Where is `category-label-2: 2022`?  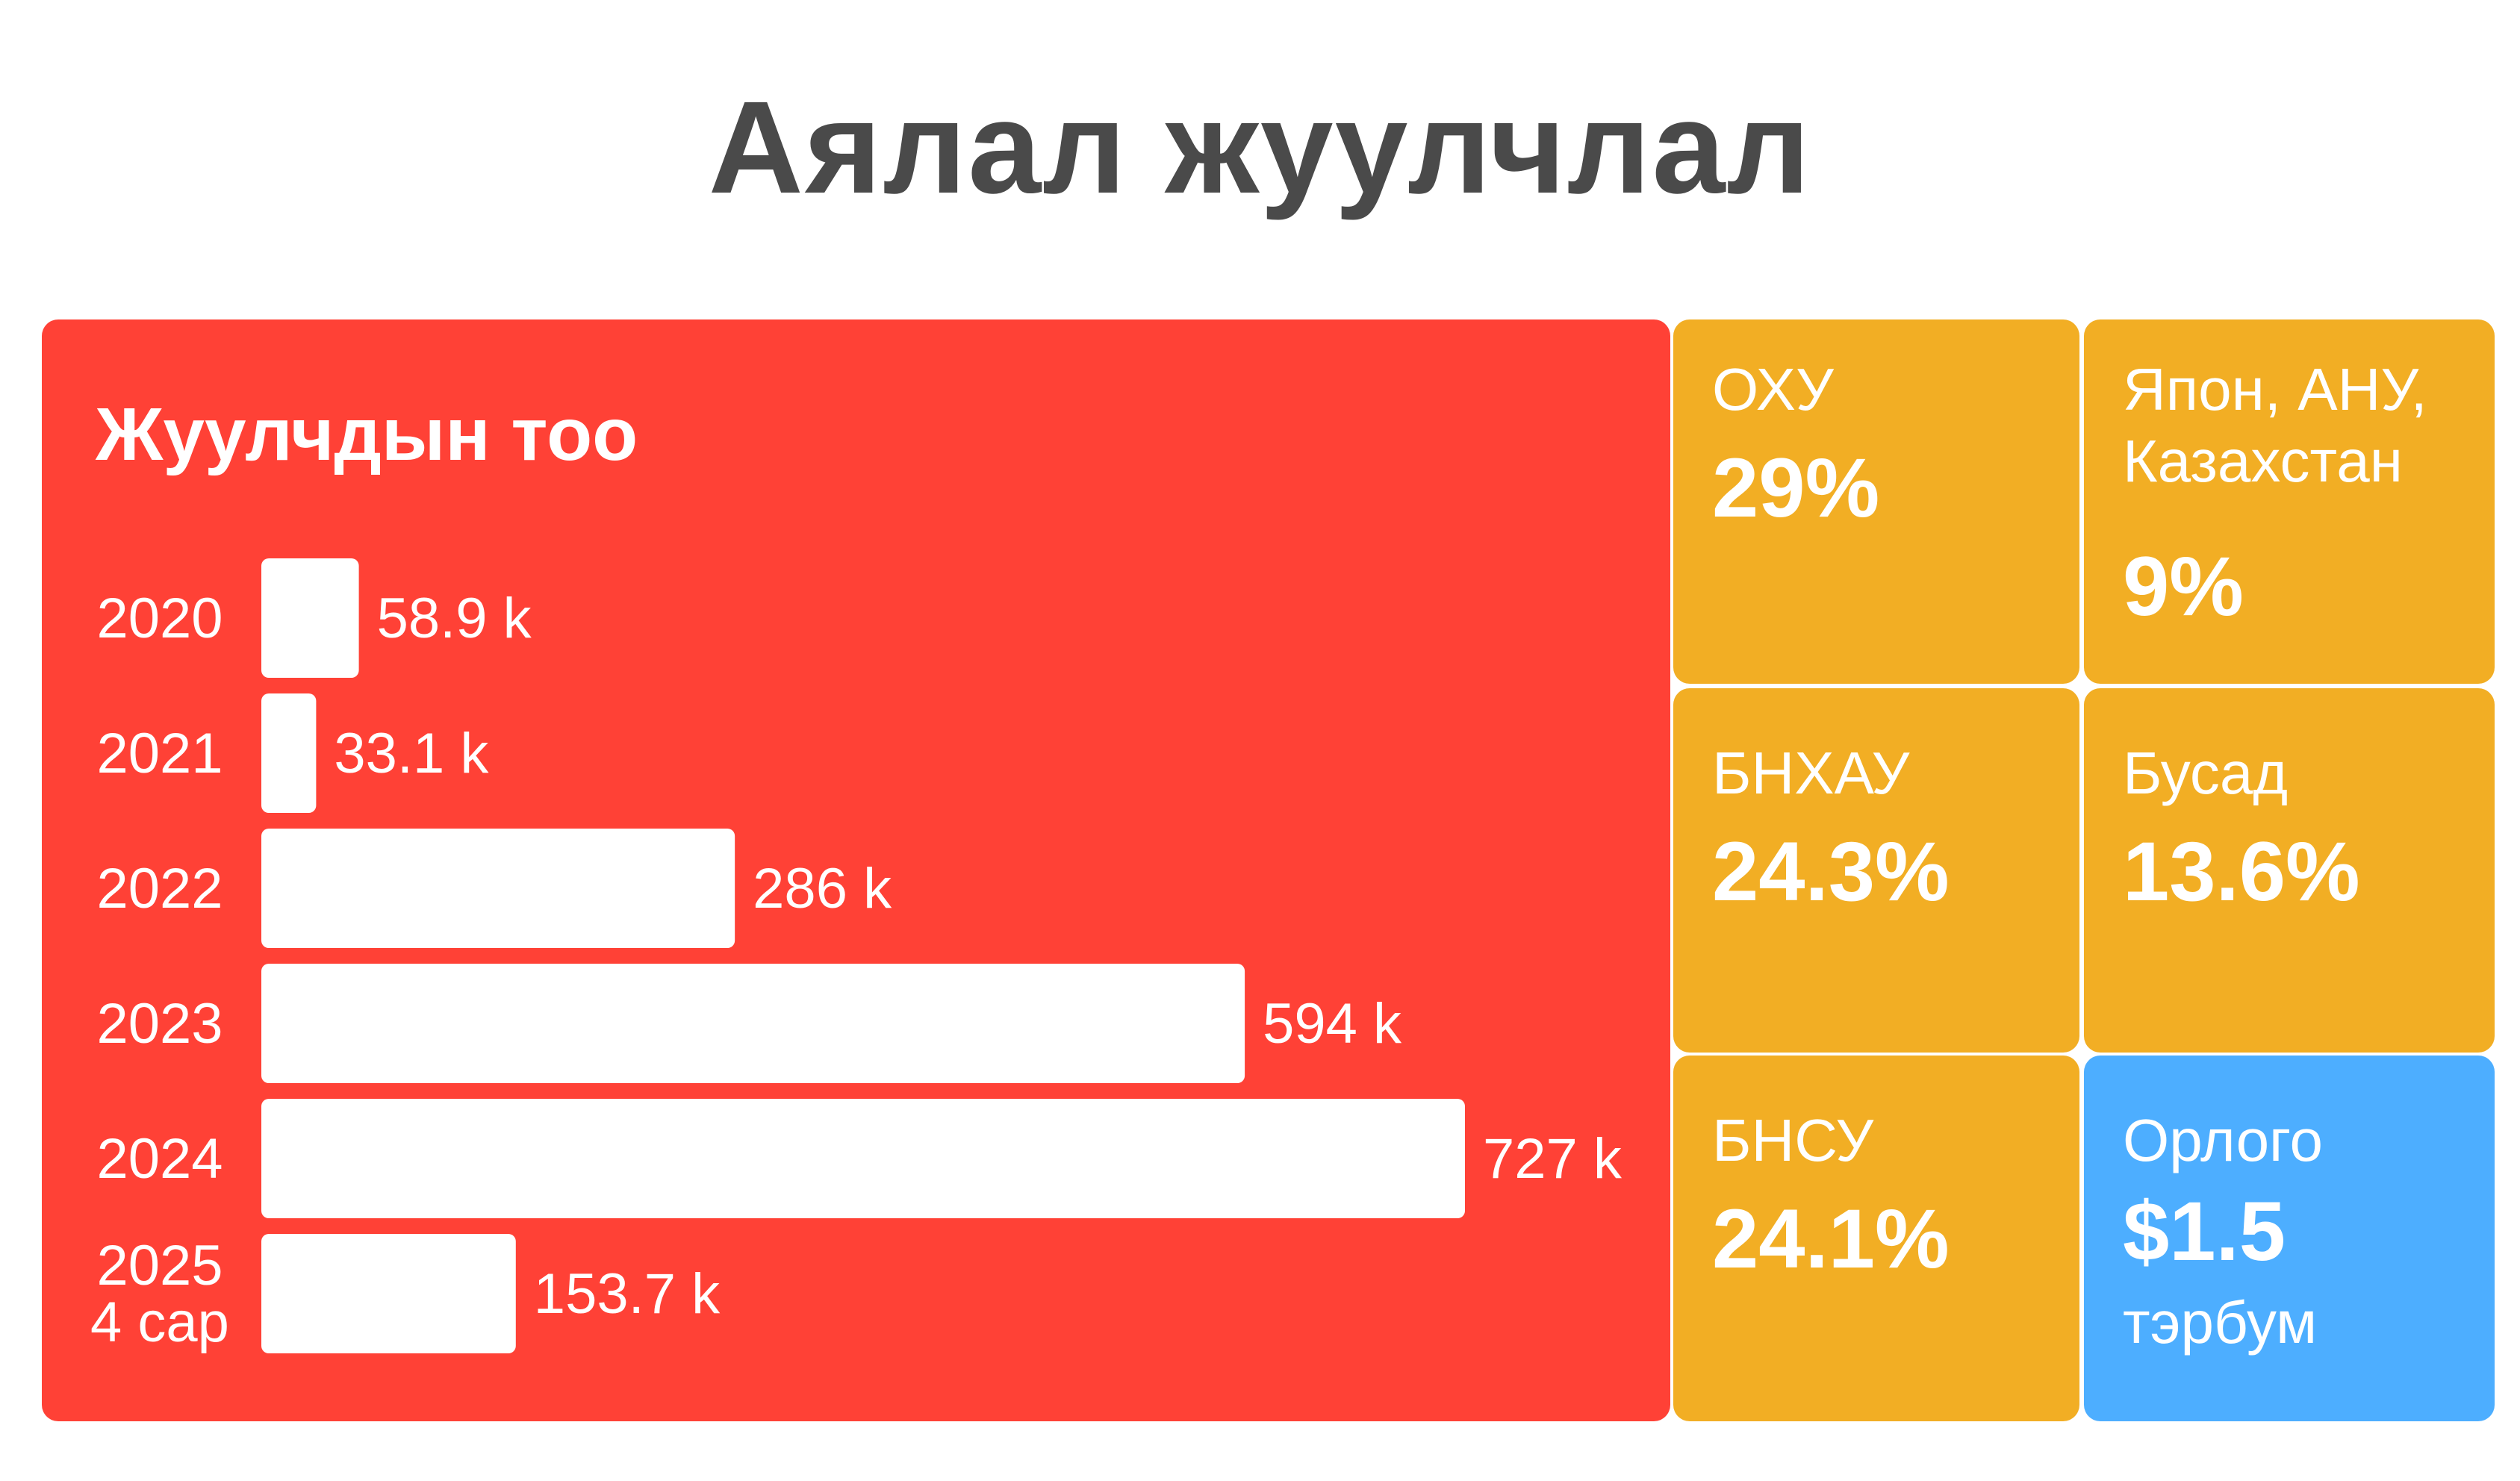 category-label-2: 2022 is located at coordinates (159, 888).